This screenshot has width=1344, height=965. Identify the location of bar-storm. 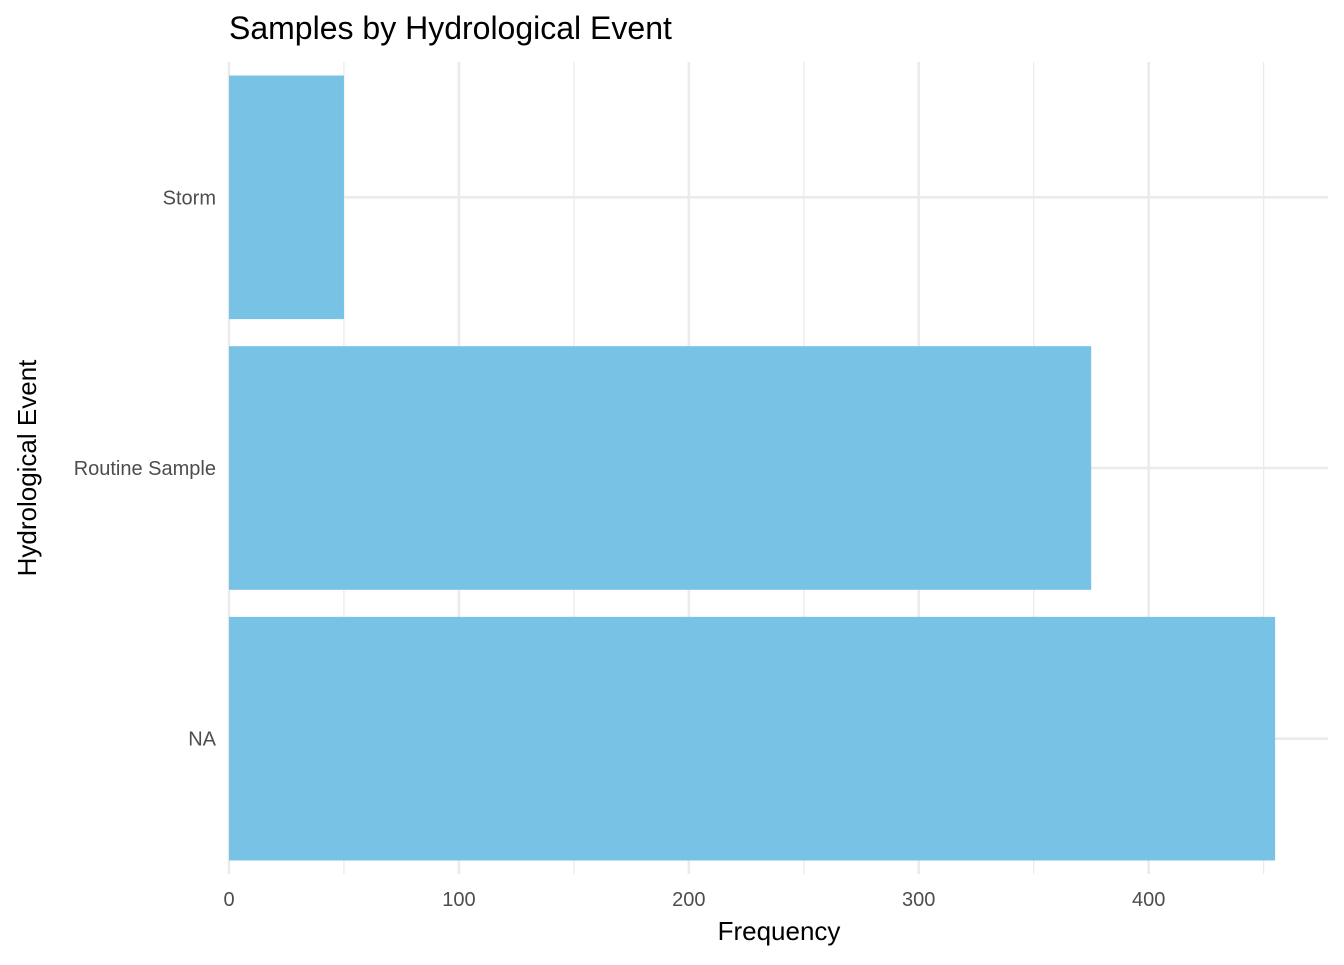
(286, 197).